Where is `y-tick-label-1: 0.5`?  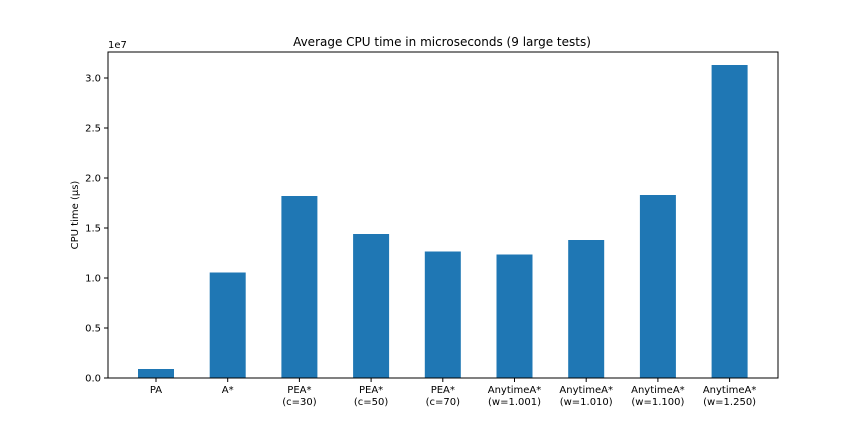
y-tick-label-1: 0.5 is located at coordinates (93, 329).